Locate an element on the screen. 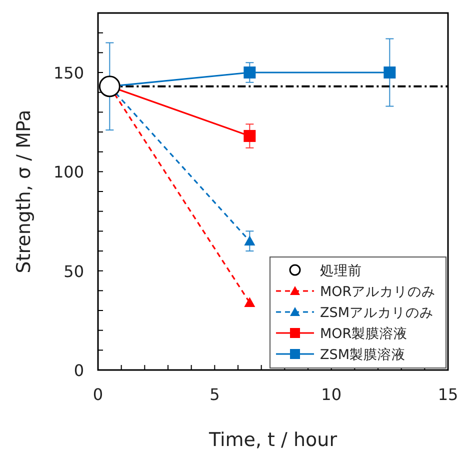 Image resolution: width=461 pixels, height=454 pixels. y-axis-title: Strength, σ / MPa is located at coordinates (24, 192).